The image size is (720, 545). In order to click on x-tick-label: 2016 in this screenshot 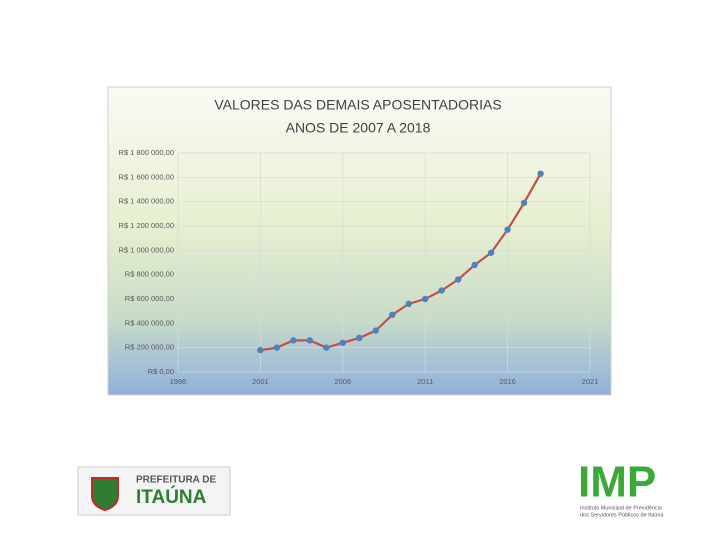, I will do `click(507, 381)`.